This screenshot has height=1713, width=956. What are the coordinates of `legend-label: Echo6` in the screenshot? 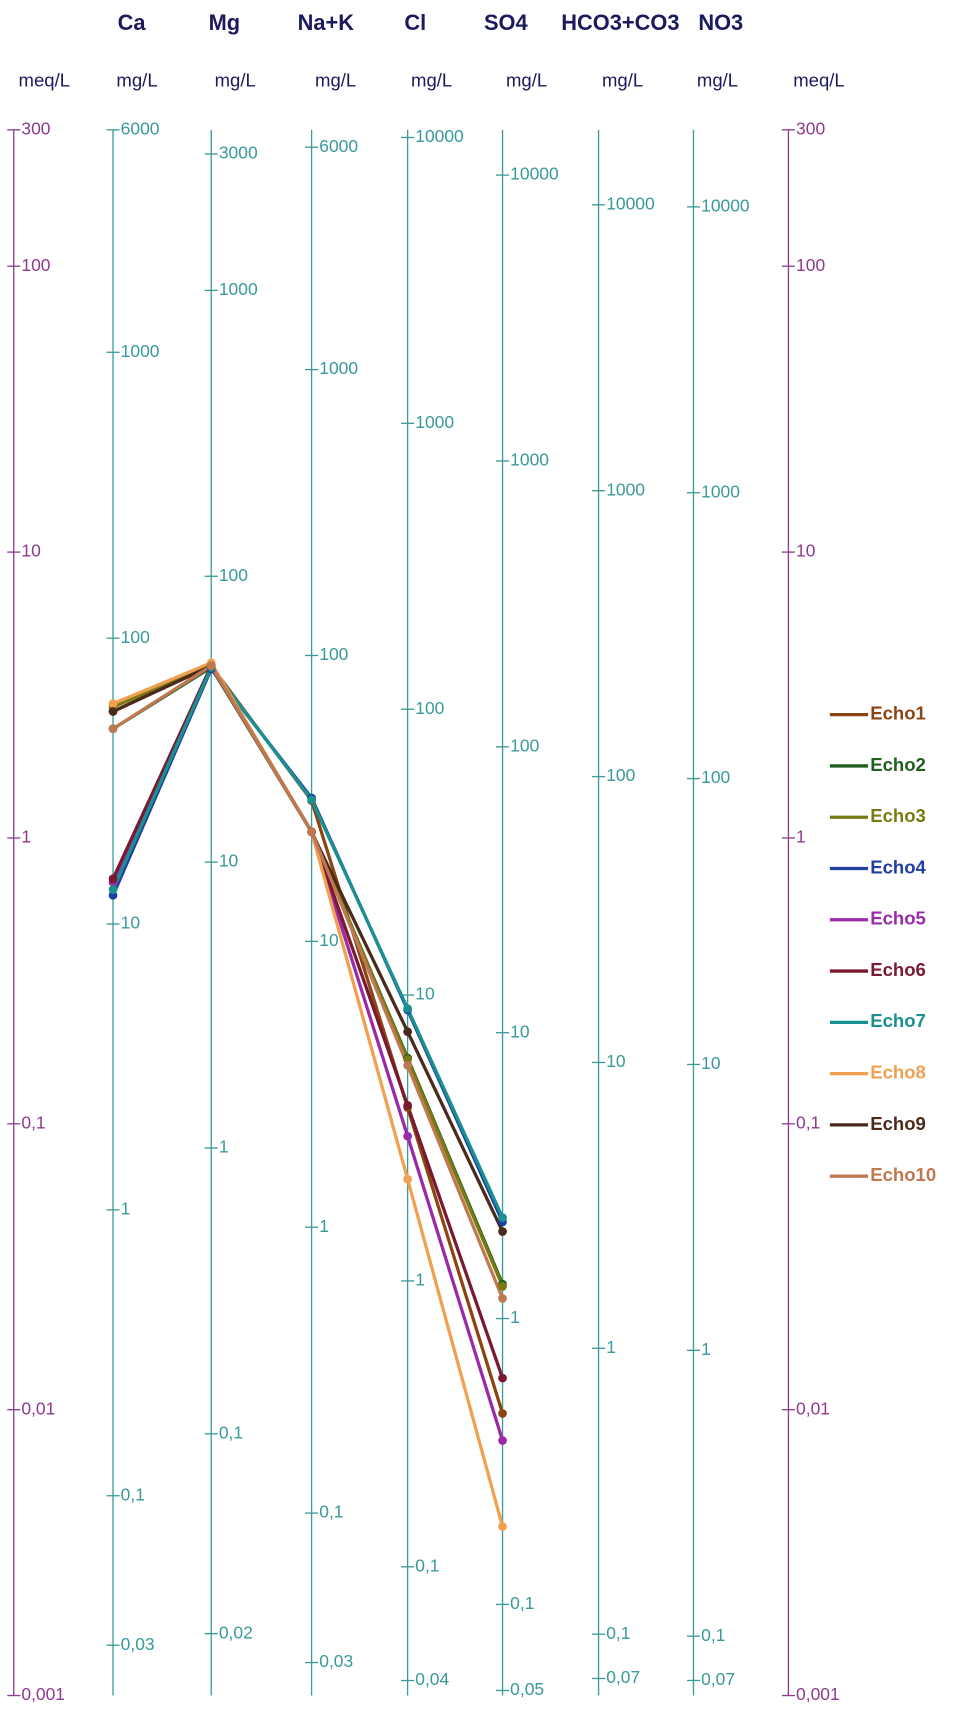 It's located at (898, 969).